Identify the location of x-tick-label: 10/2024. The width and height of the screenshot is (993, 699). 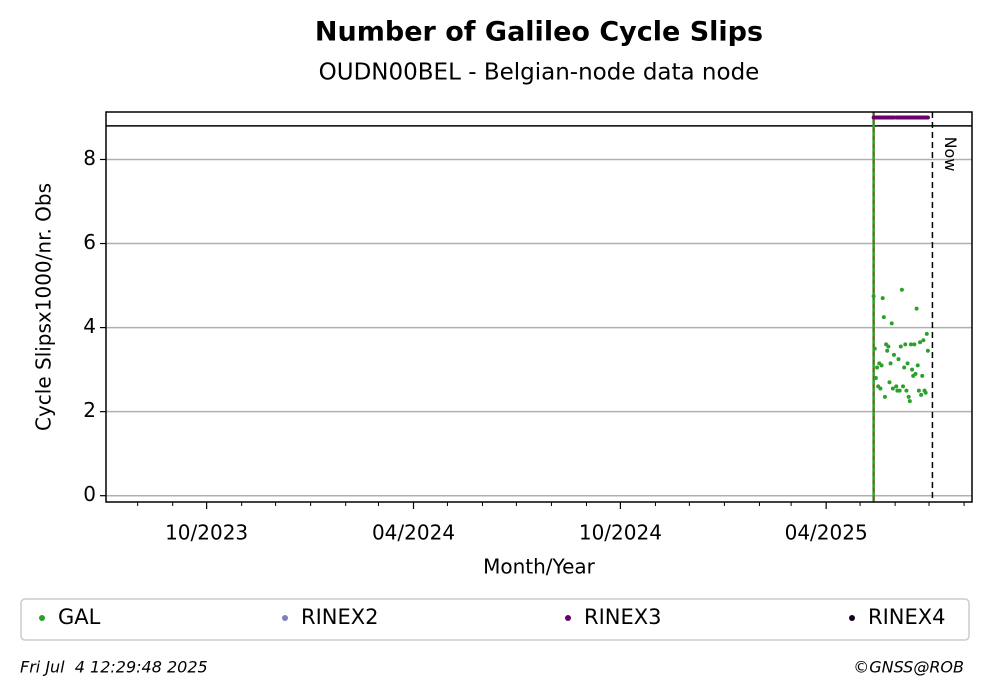
(620, 533).